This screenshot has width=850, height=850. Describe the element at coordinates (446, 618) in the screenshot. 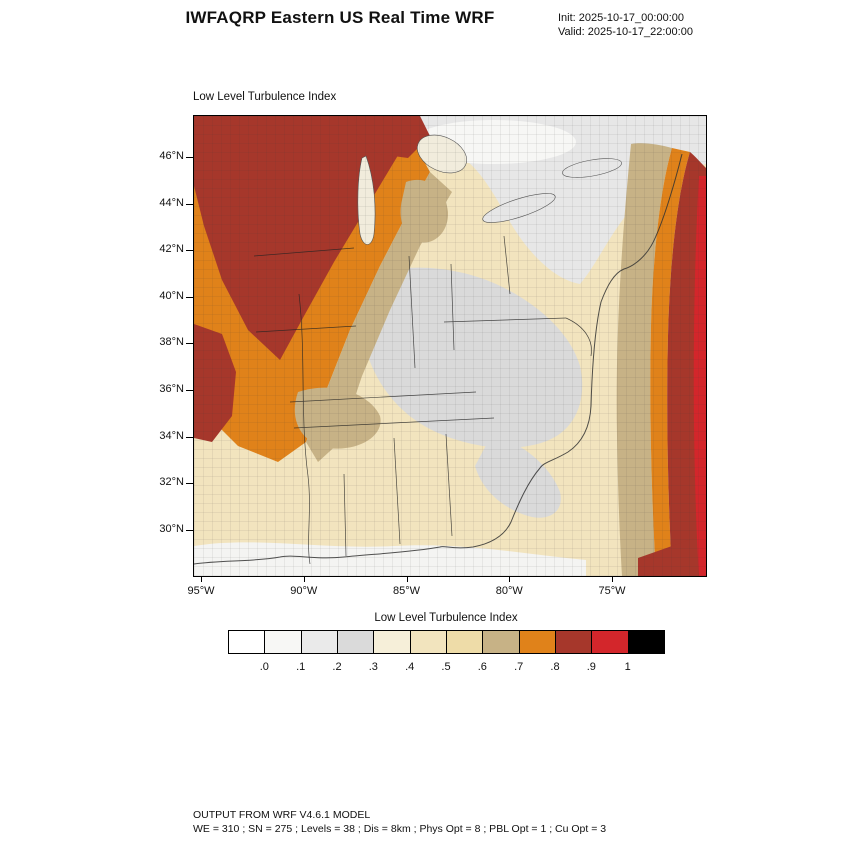

I see `colorbar-title: Low Level Turbulence Index` at that location.